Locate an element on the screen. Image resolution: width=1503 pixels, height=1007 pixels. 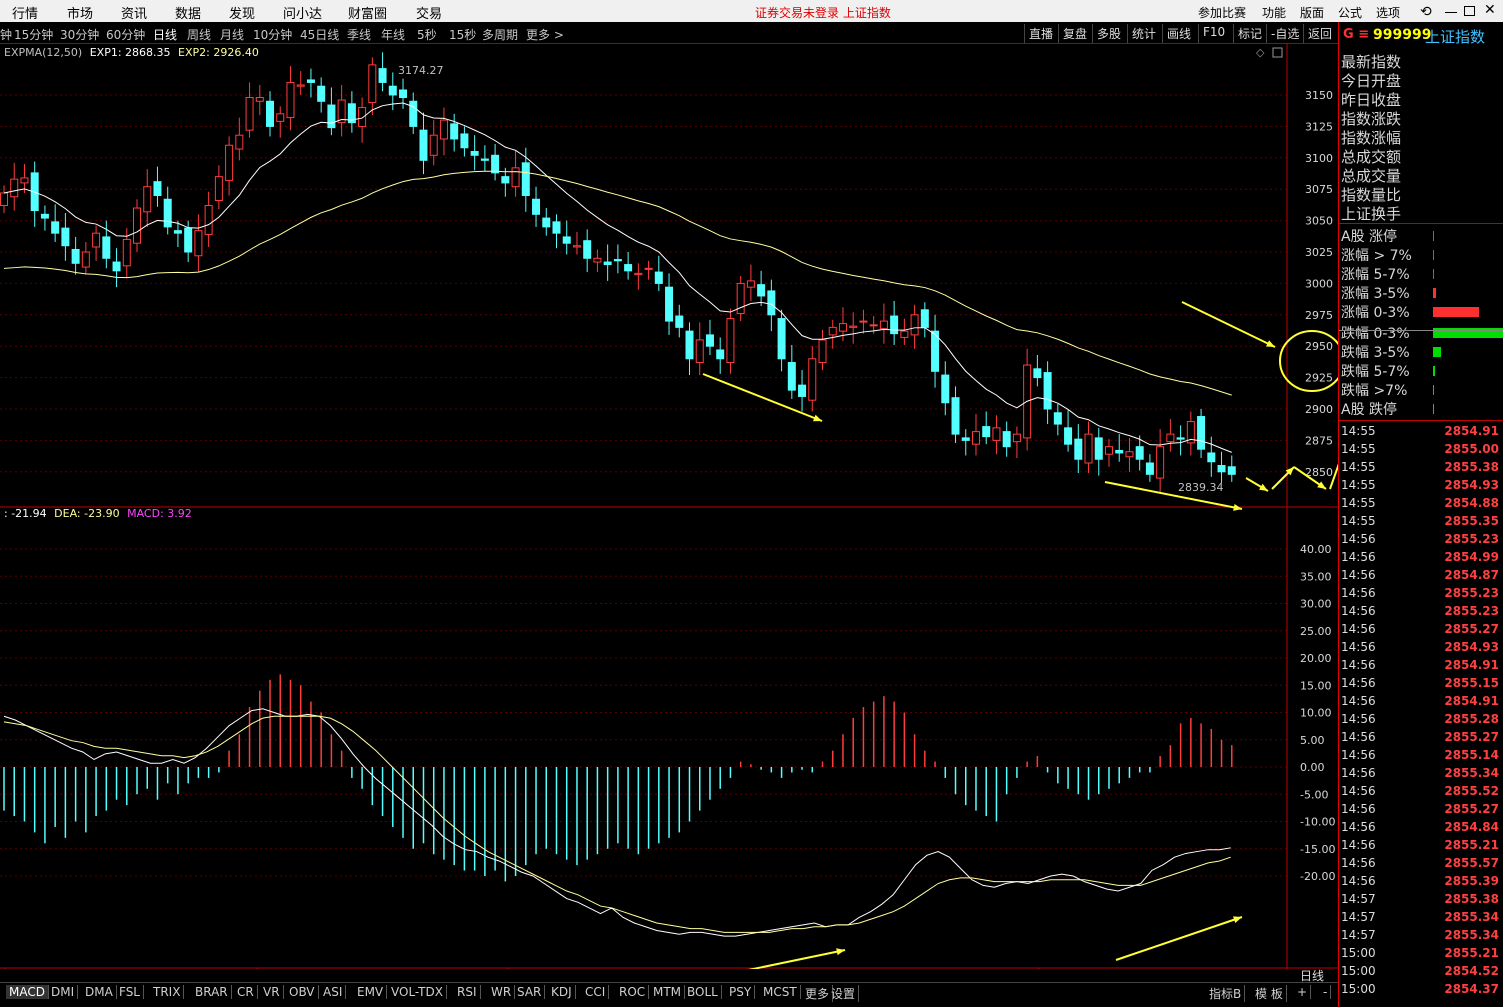
period-tab-monthly: 月线 is located at coordinates (232, 35).